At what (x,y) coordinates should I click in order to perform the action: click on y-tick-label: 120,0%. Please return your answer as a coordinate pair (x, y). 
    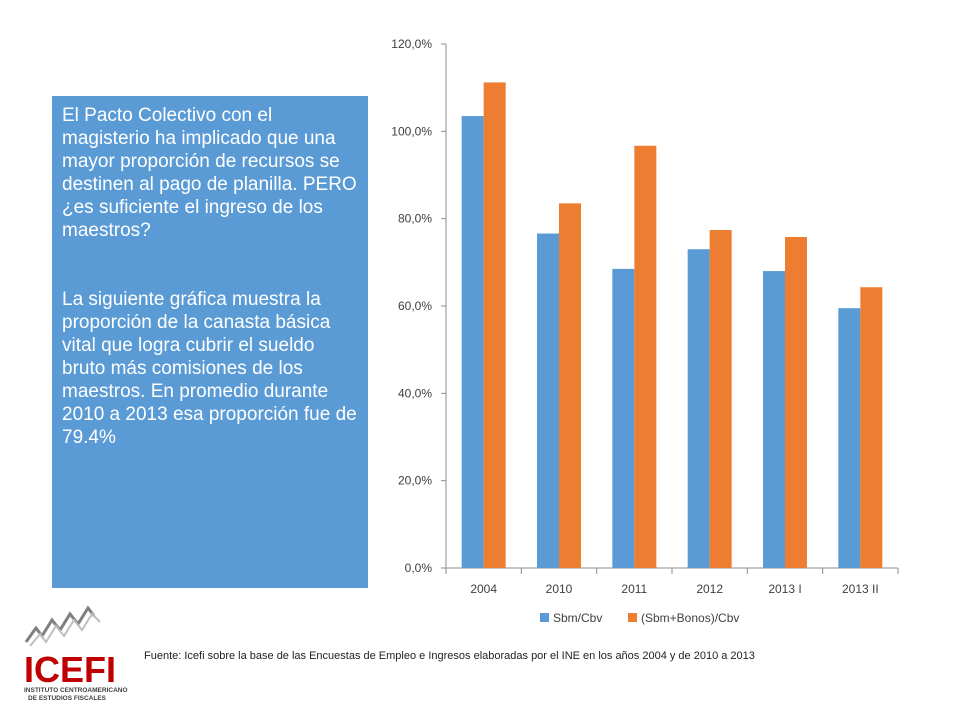
    Looking at the image, I should click on (411, 44).